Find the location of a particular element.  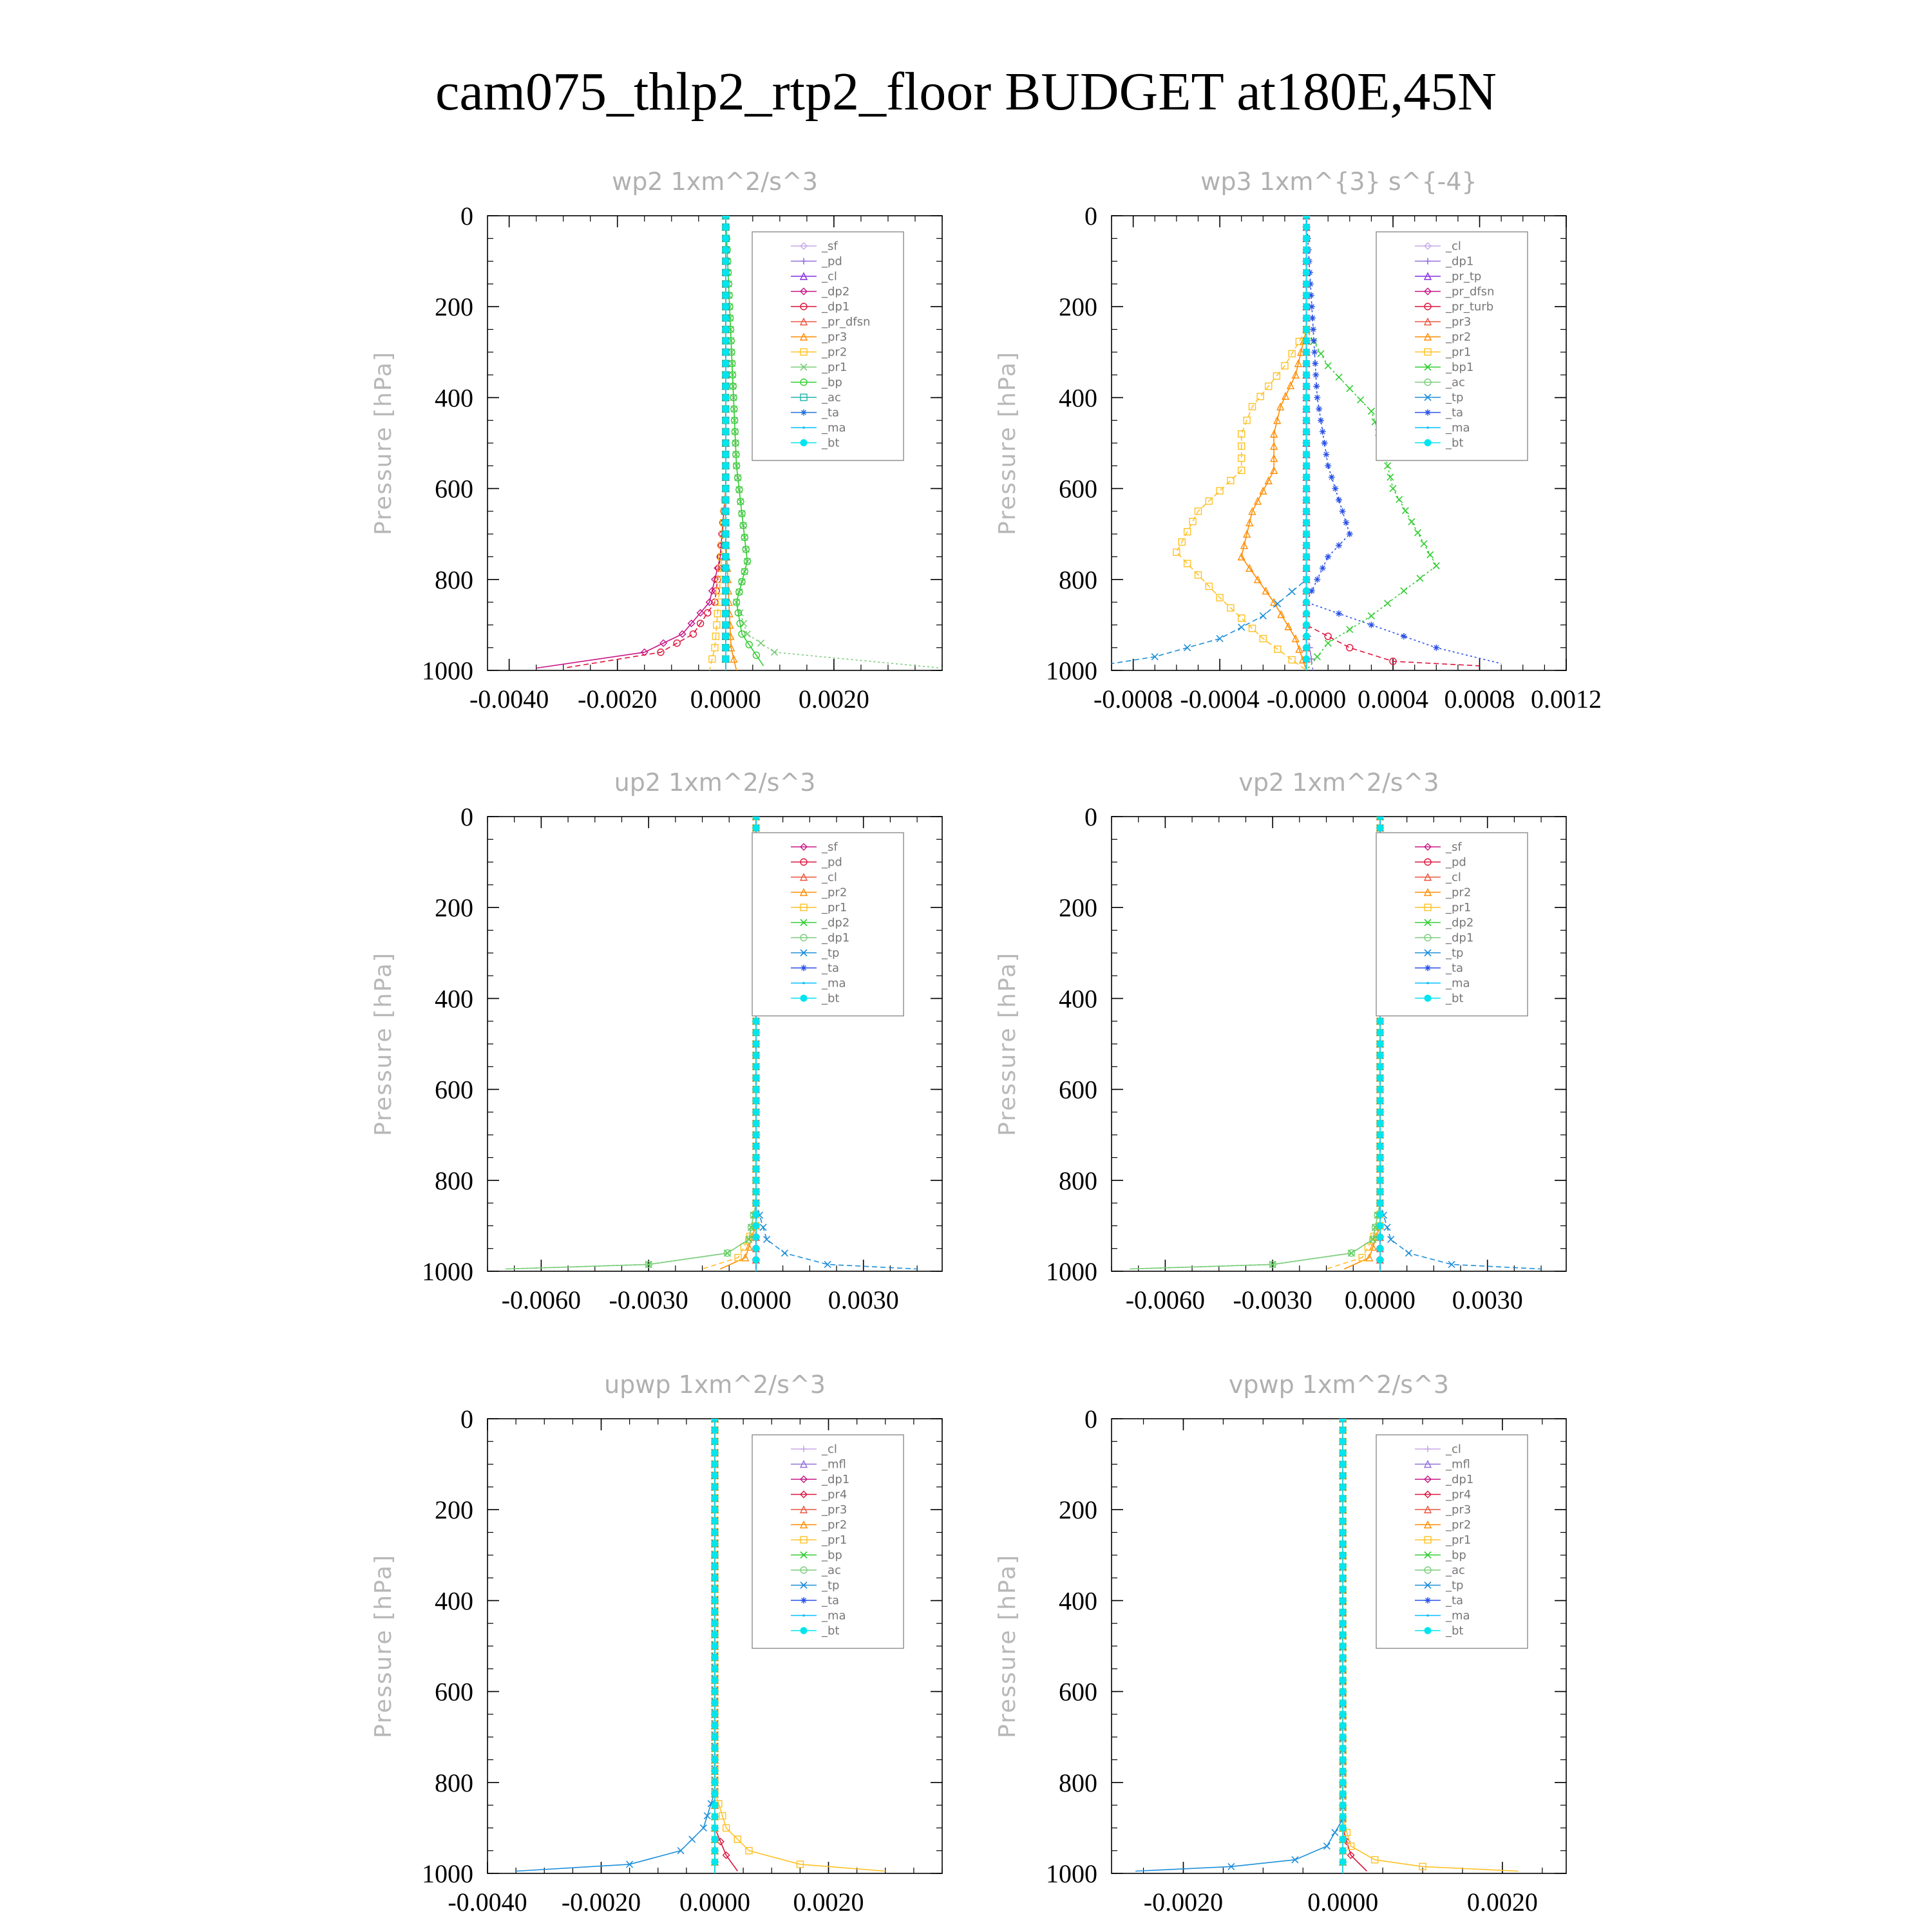

legend-entry: _pd is located at coordinates (831, 262).